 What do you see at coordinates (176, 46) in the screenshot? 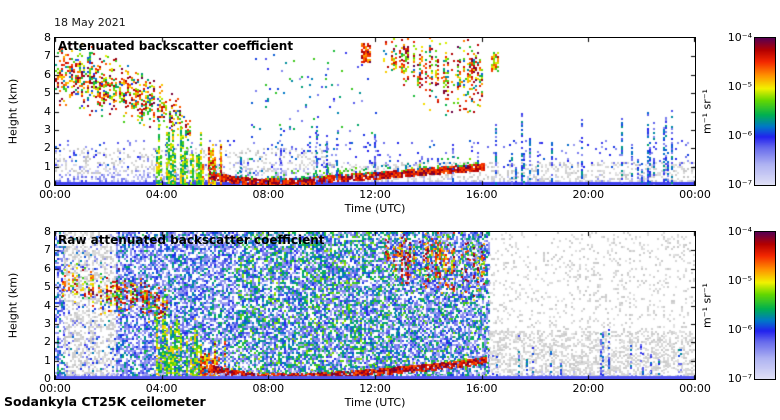
I see `panel-title-attenuated: Attenuated backscatter coefficient` at bounding box center [176, 46].